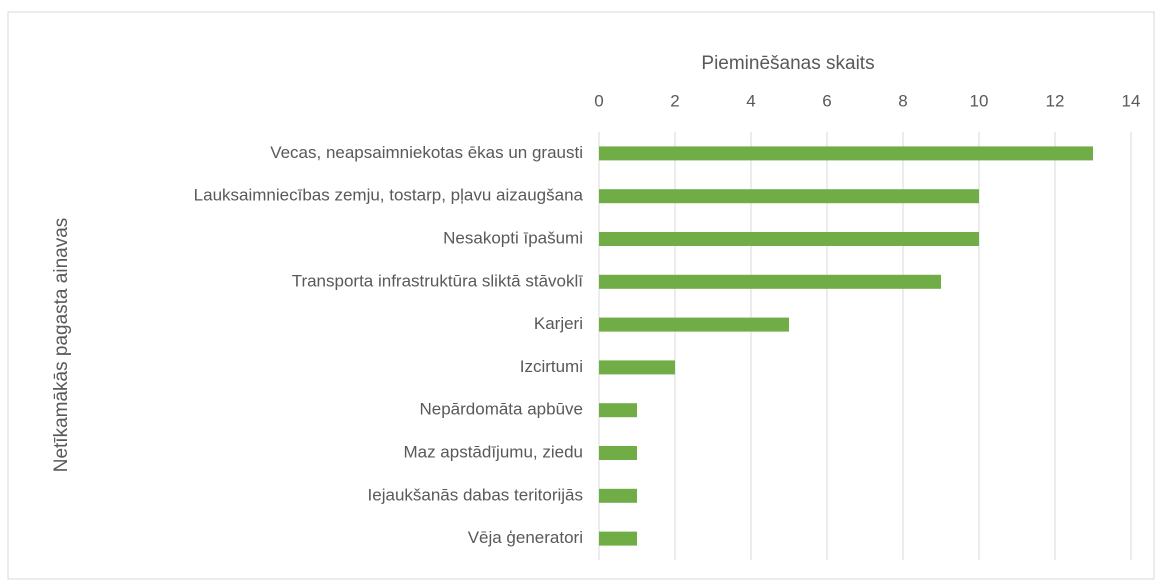 The height and width of the screenshot is (586, 1162). Describe the element at coordinates (61, 345) in the screenshot. I see `y-axis-title: Netīkamākās pagasta ainavas` at that location.